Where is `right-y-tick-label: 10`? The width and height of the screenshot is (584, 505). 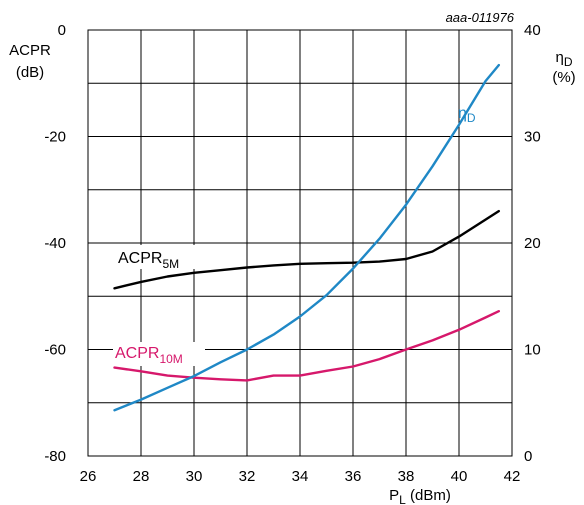 right-y-tick-label: 10 is located at coordinates (532, 350).